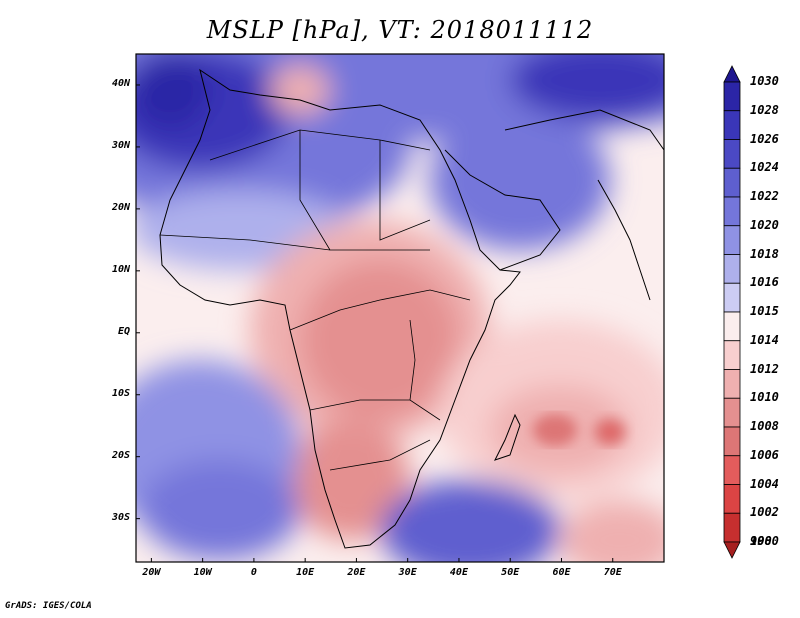 The height and width of the screenshot is (618, 800). What do you see at coordinates (764, 167) in the screenshot?
I see `colorbar-label: 1024` at bounding box center [764, 167].